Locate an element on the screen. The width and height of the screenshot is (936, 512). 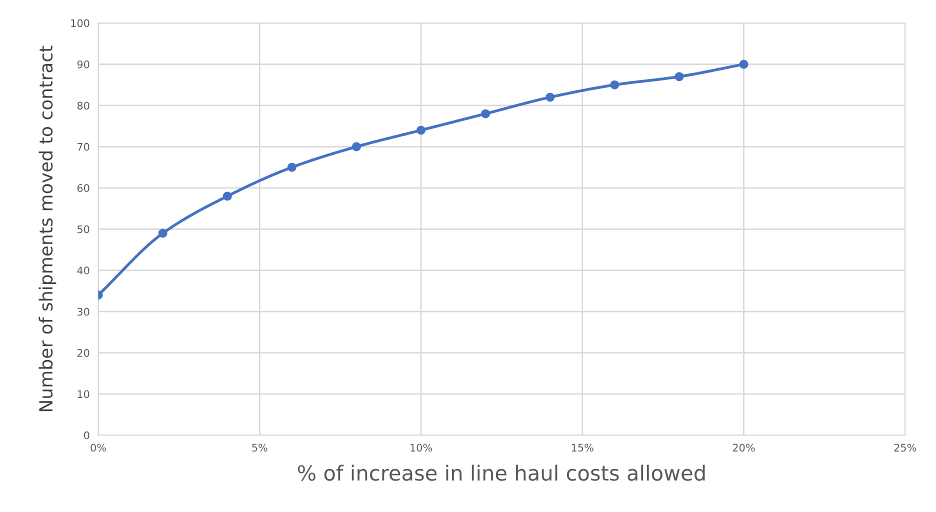
x-tick-label: 10% is located at coordinates (421, 448).